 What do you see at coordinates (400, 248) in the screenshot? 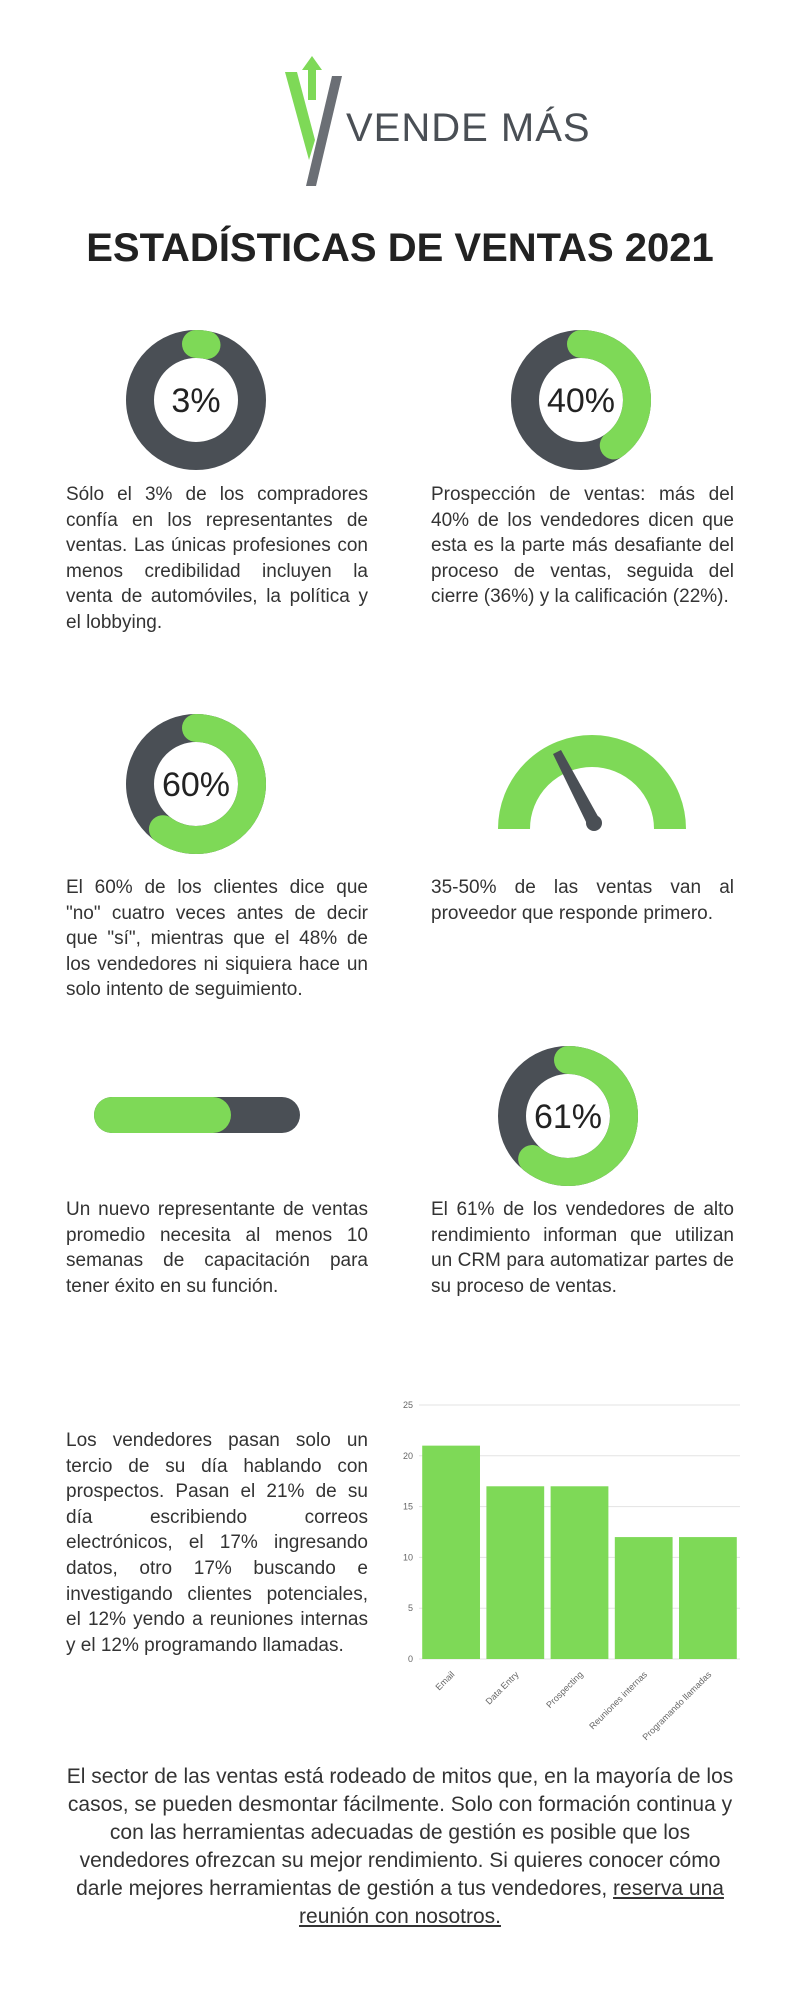
I see `title: ESTADÍSTICAS DE VENTAS 2021` at bounding box center [400, 248].